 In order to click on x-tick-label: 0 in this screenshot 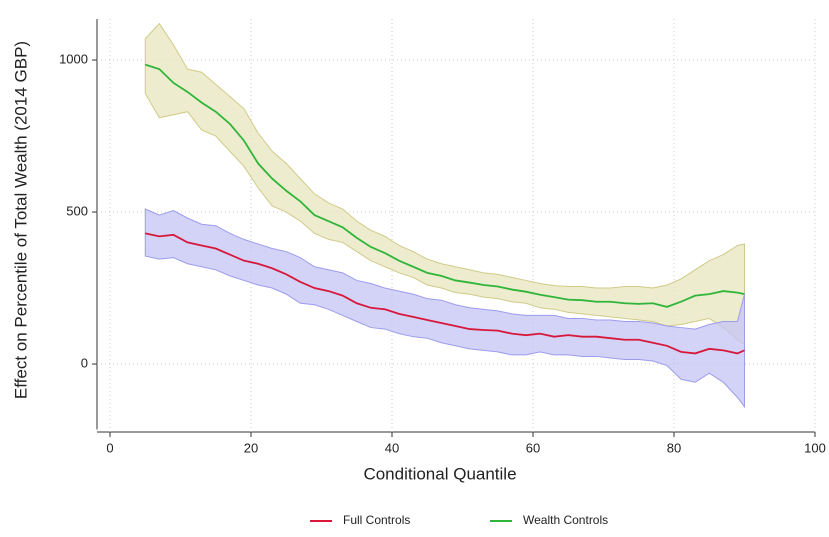, I will do `click(109, 447)`.